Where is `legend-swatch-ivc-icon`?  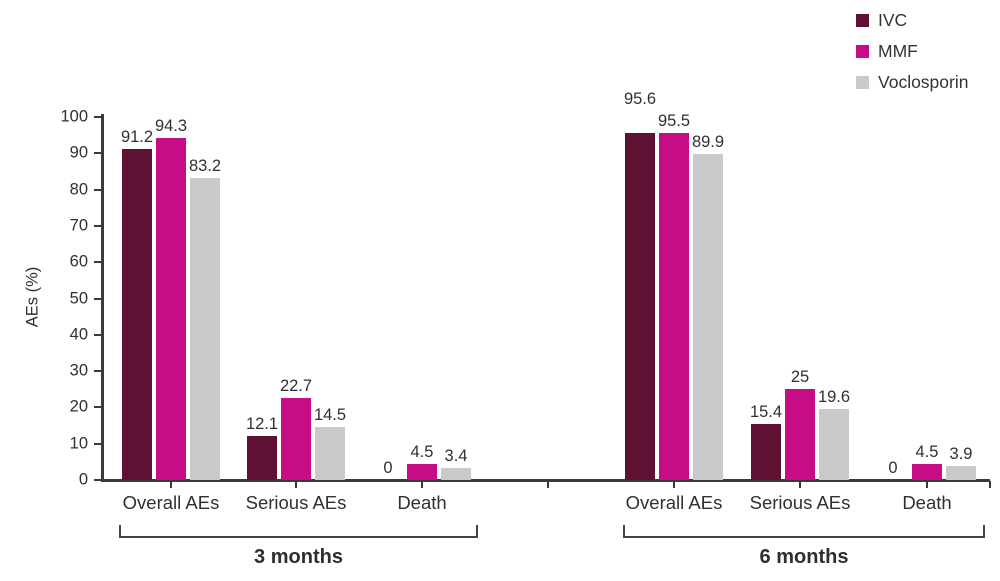 legend-swatch-ivc-icon is located at coordinates (862, 20).